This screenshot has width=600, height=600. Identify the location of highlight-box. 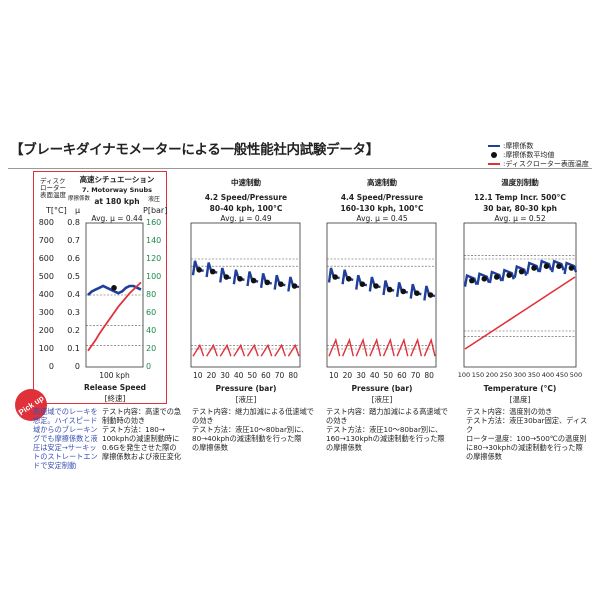
(100, 287).